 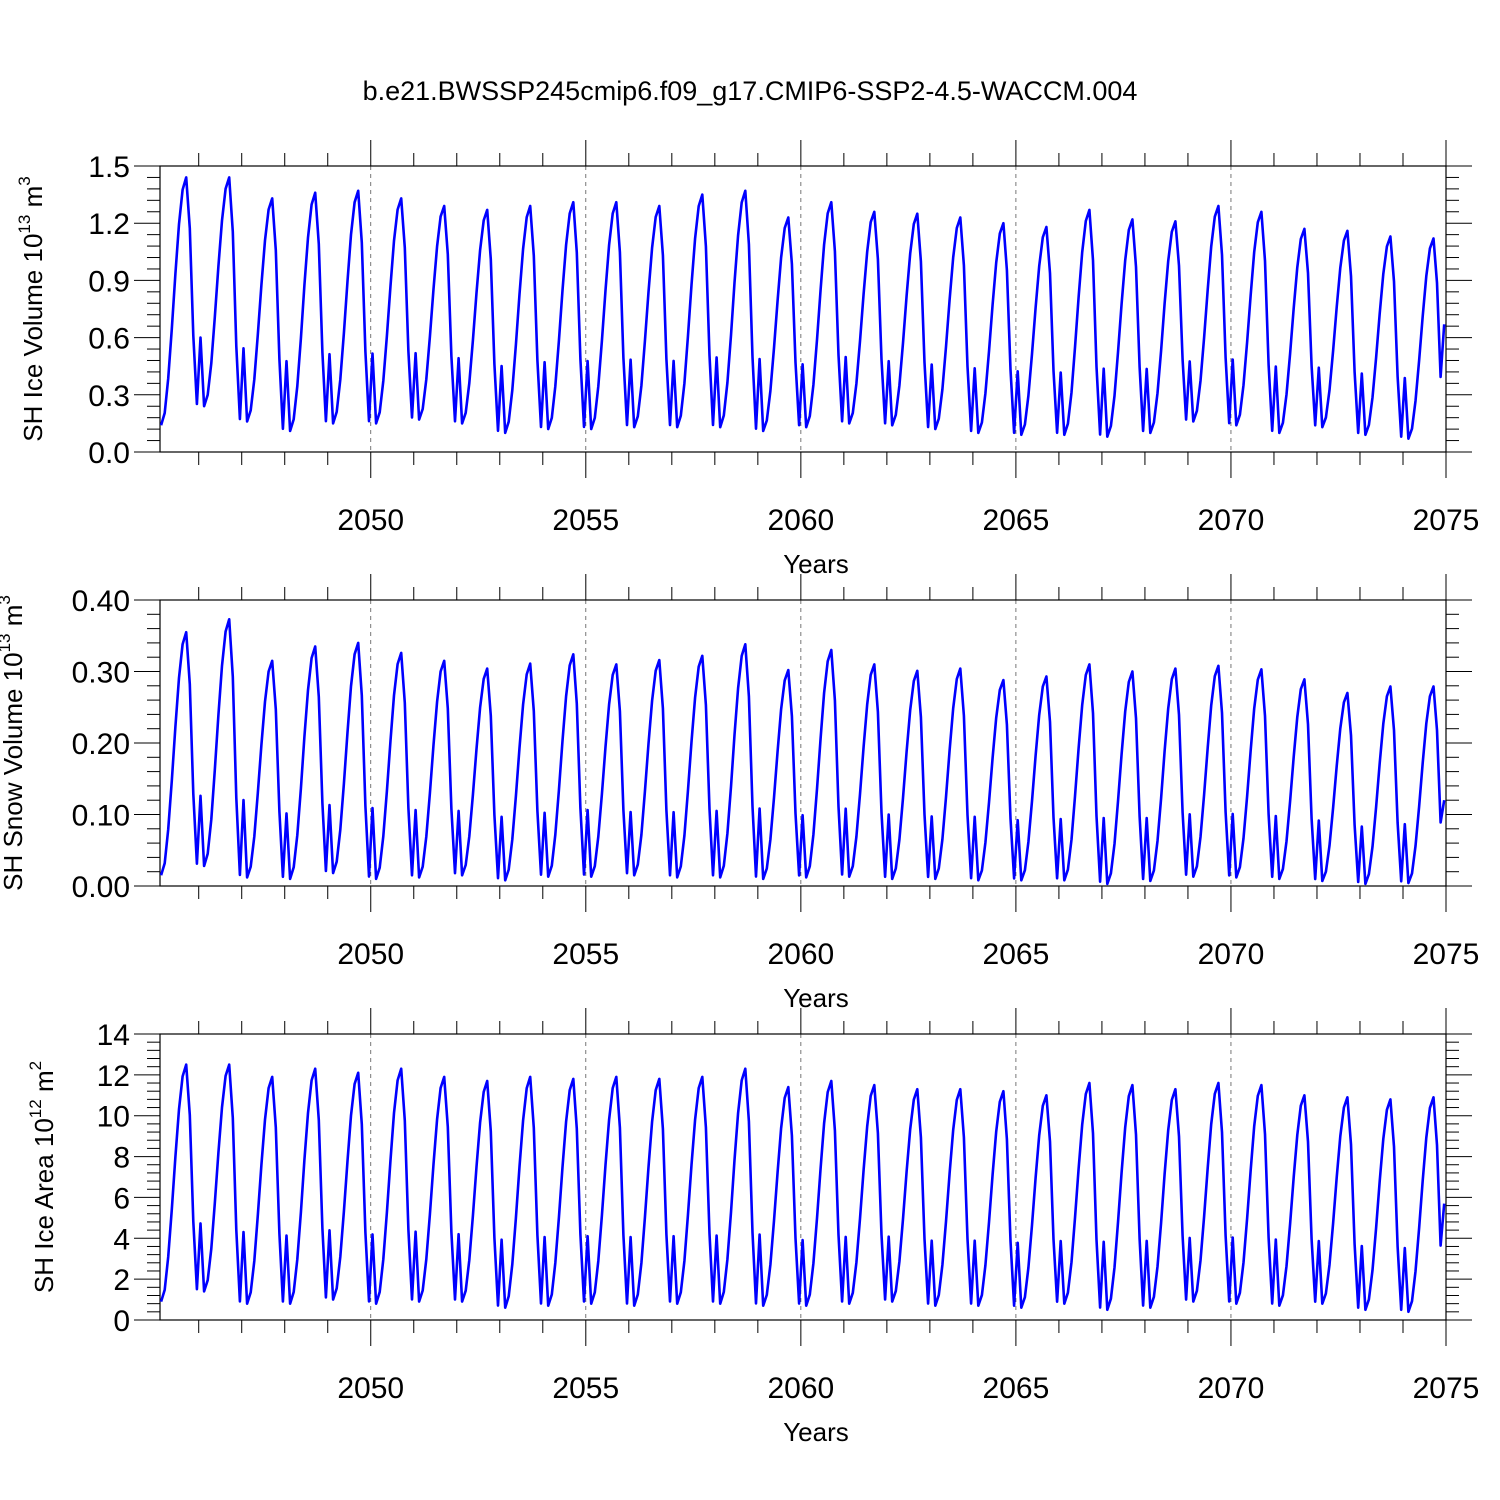 I want to click on y-tick-label: 12, so click(x=113, y=1076).